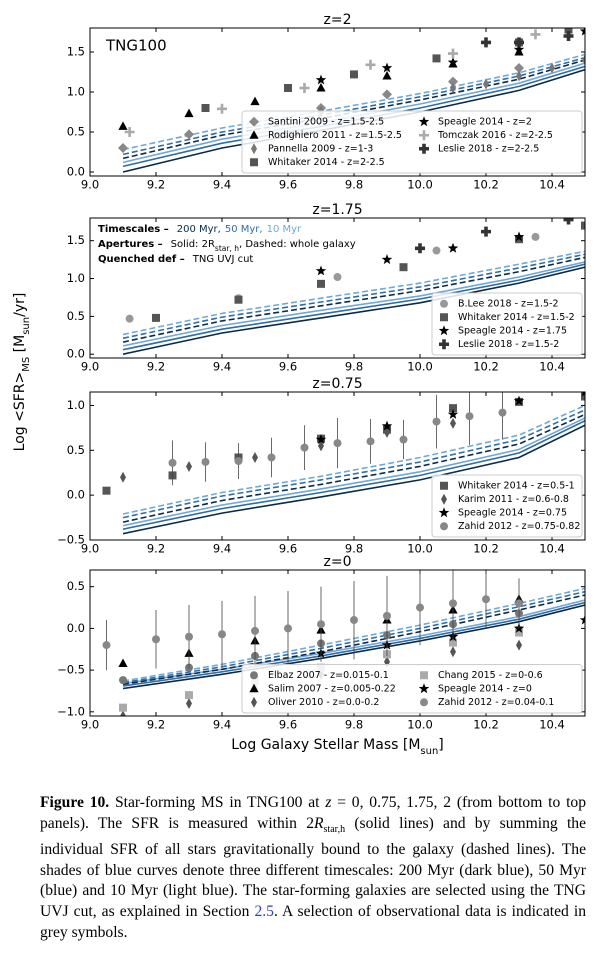 The width and height of the screenshot is (601, 970). What do you see at coordinates (513, 499) in the screenshot?
I see `legend-label: Karim 2011 - z=0.6-0.8` at bounding box center [513, 499].